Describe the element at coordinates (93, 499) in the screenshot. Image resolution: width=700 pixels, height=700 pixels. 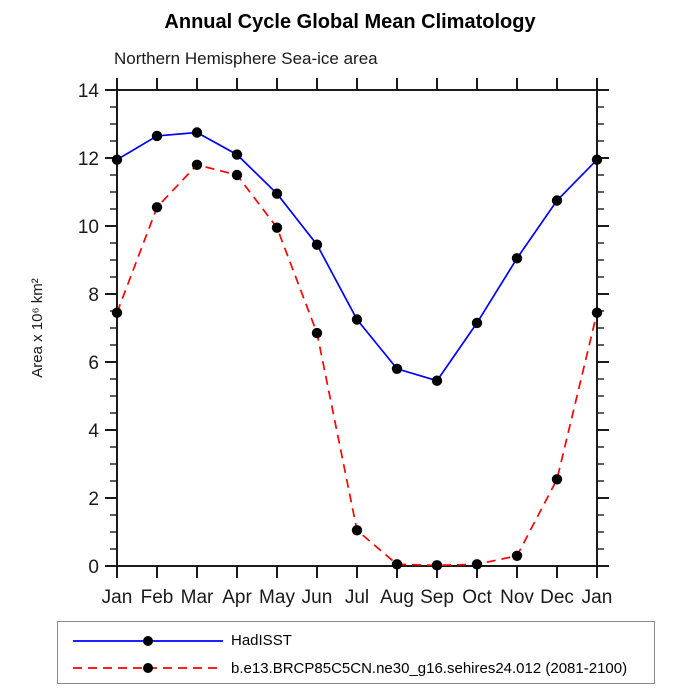
I see `y-tick-label: 2` at that location.